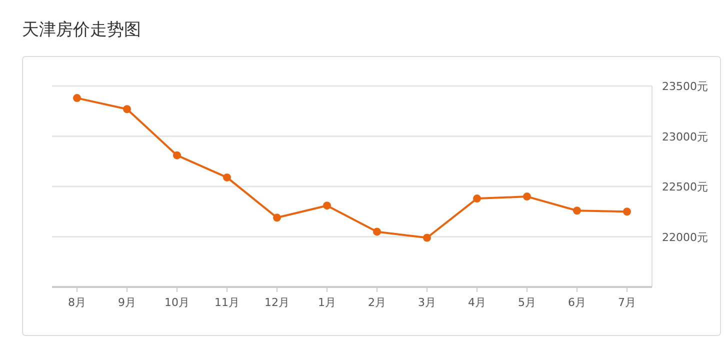 The width and height of the screenshot is (726, 340). I want to click on x-tick-label: 8月, so click(77, 302).